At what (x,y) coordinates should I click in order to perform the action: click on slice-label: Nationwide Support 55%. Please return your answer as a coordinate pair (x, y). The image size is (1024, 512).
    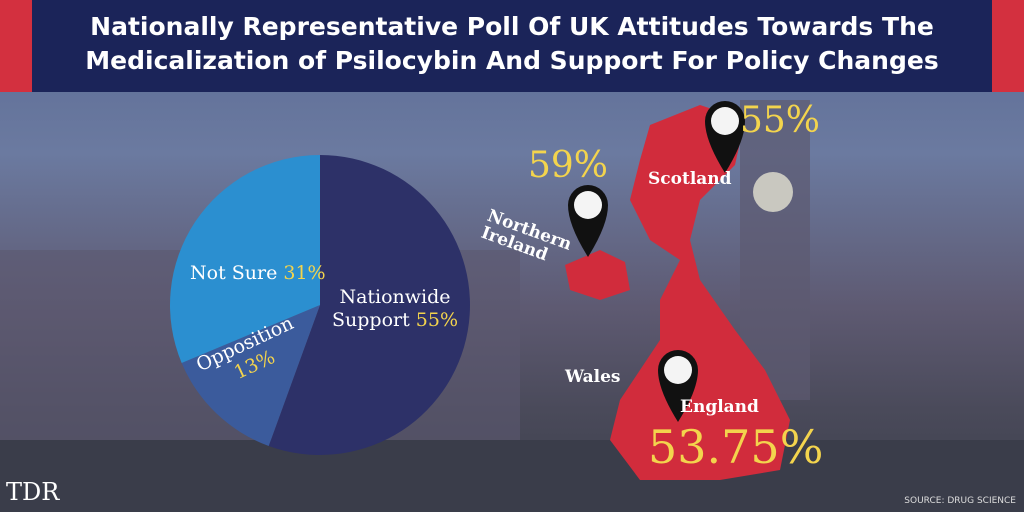
    Looking at the image, I should click on (395, 309).